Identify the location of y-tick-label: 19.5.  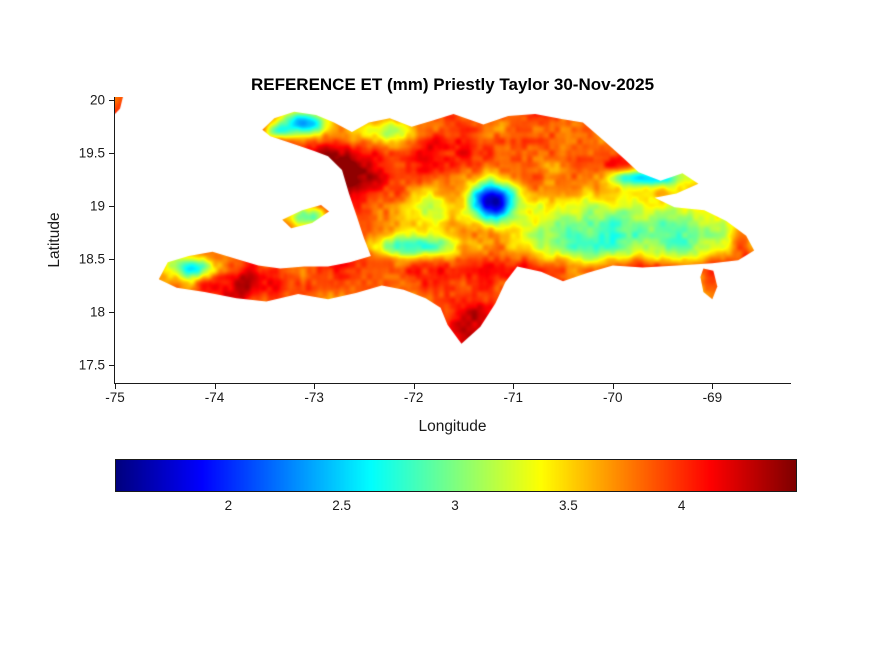
(91, 153).